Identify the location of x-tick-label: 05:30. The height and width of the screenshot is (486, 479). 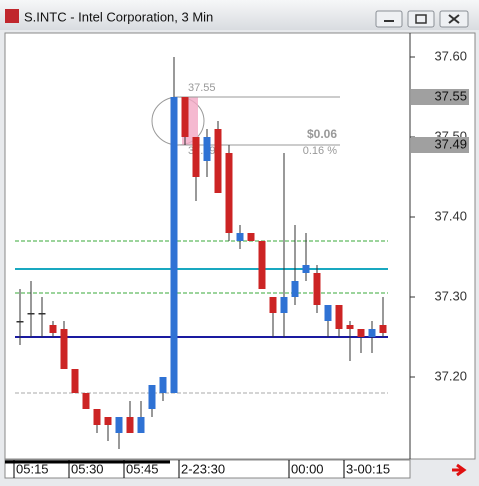
(87, 468).